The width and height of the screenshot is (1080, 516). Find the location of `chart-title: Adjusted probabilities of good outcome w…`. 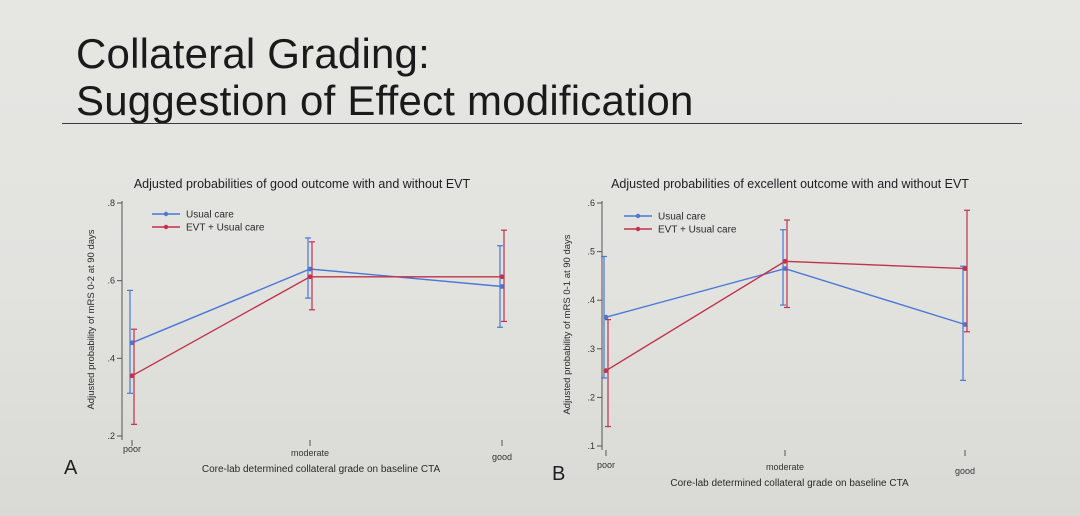

chart-title: Adjusted probabilities of good outcome w… is located at coordinates (302, 184).